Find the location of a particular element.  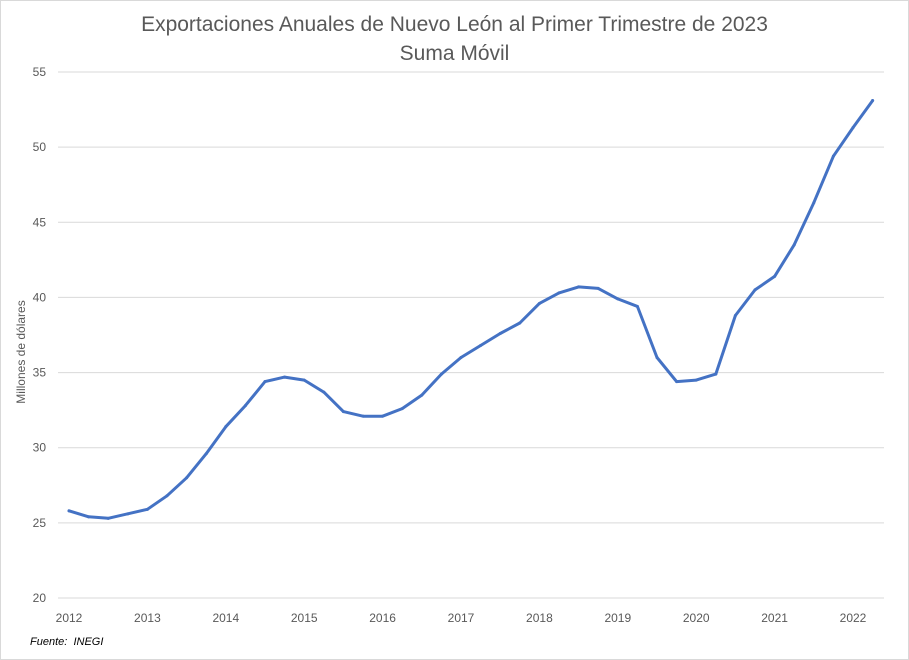

y-axis-ticks: 20 25 30 35 40 45 50 55 is located at coordinates (40, 335).